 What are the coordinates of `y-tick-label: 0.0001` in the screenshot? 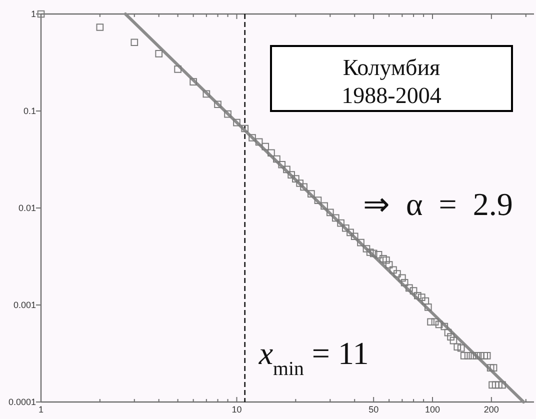 It's located at (22, 401).